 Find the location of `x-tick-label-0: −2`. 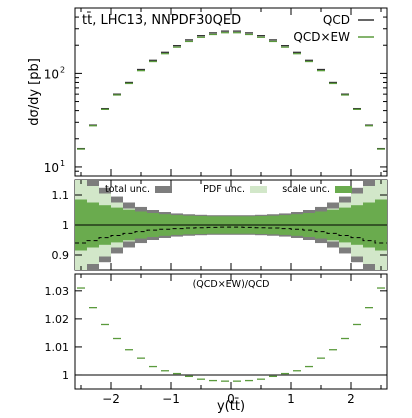

x-tick-label-0: −2 is located at coordinates (111, 399).